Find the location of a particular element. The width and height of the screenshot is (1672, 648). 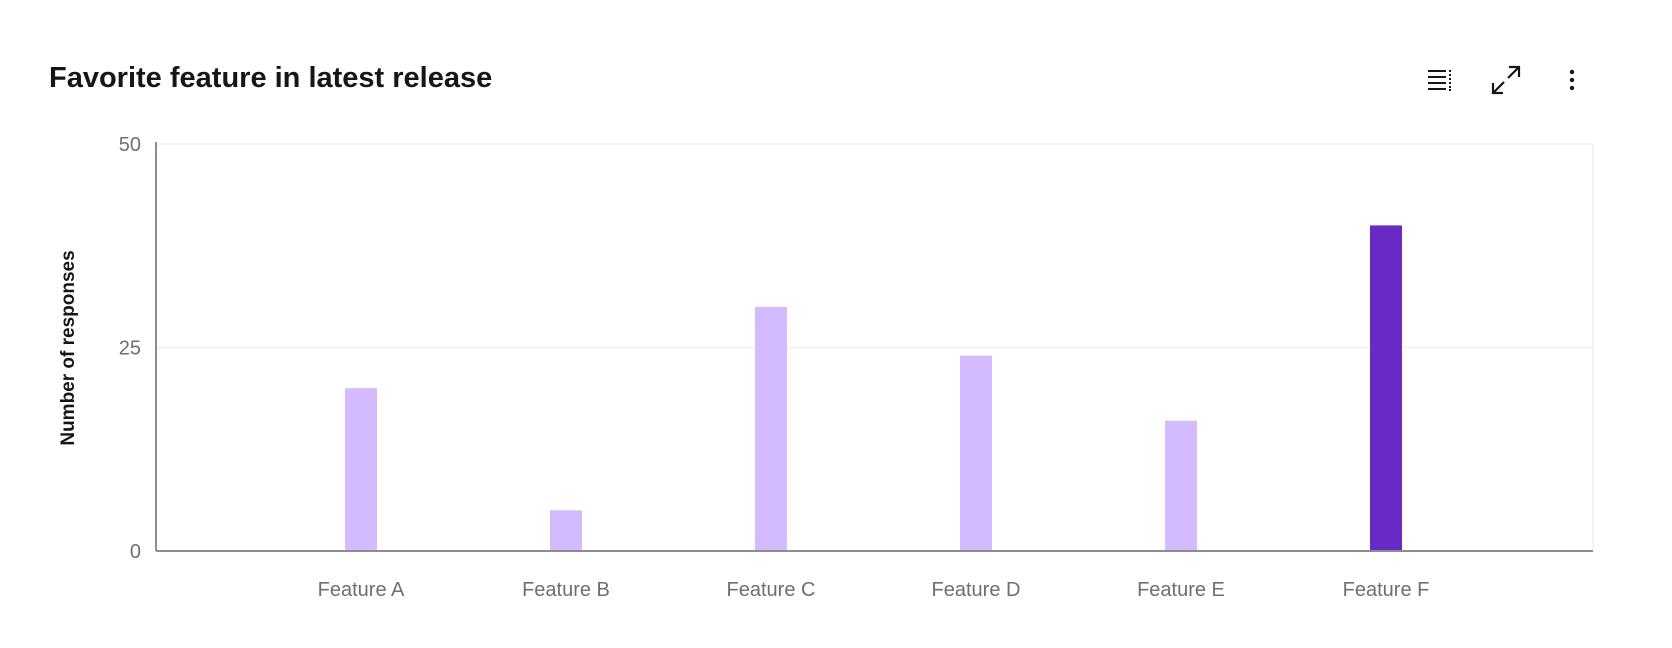

x-tick-label: Feature A is located at coordinates (361, 590).